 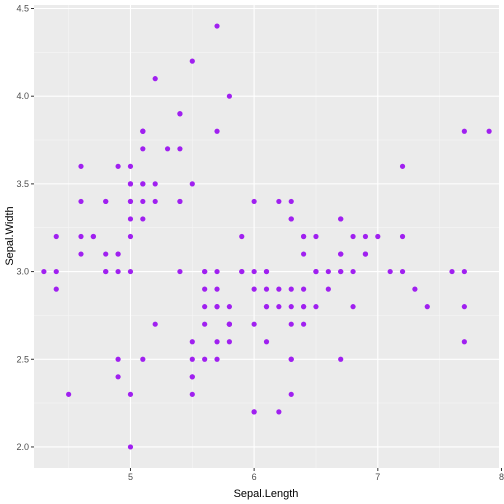 I want to click on x-tick-label: 8, so click(x=501, y=477).